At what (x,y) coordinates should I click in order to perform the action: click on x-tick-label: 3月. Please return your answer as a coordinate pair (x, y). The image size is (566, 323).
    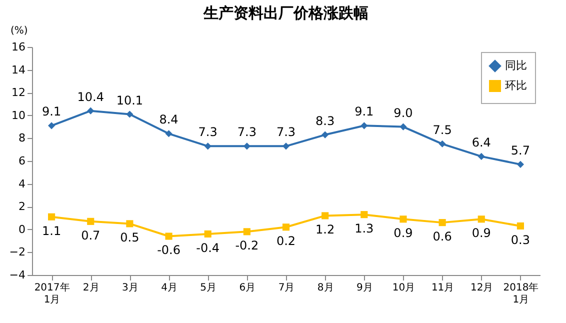
    Looking at the image, I should click on (130, 288).